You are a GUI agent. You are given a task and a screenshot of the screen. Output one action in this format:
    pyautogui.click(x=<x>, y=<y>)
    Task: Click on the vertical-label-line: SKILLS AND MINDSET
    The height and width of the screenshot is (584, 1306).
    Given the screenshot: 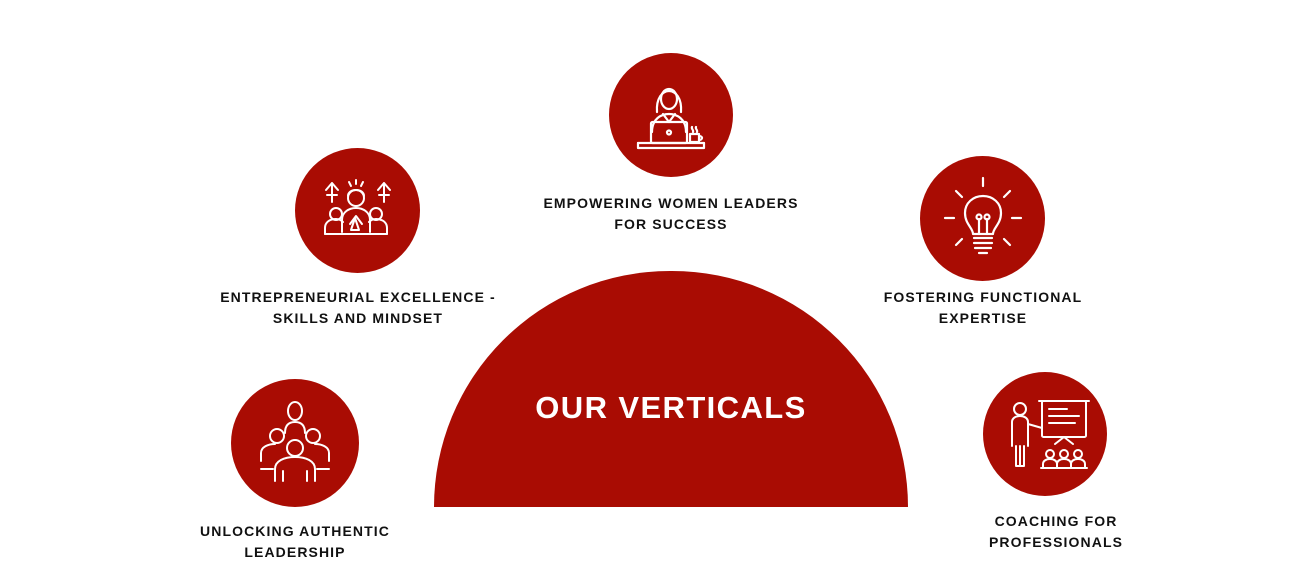 What is the action you would take?
    pyautogui.click(x=358, y=318)
    